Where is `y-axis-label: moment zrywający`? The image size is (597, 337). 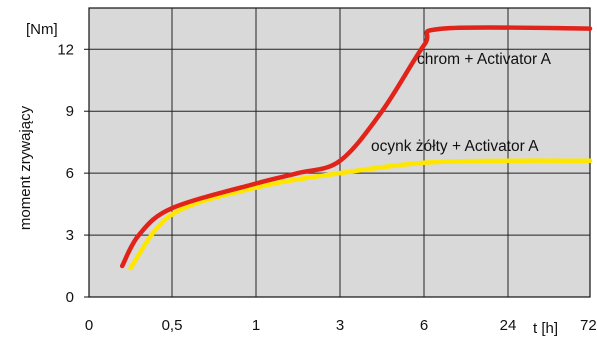
y-axis-label: moment zrywający is located at coordinates (25, 167).